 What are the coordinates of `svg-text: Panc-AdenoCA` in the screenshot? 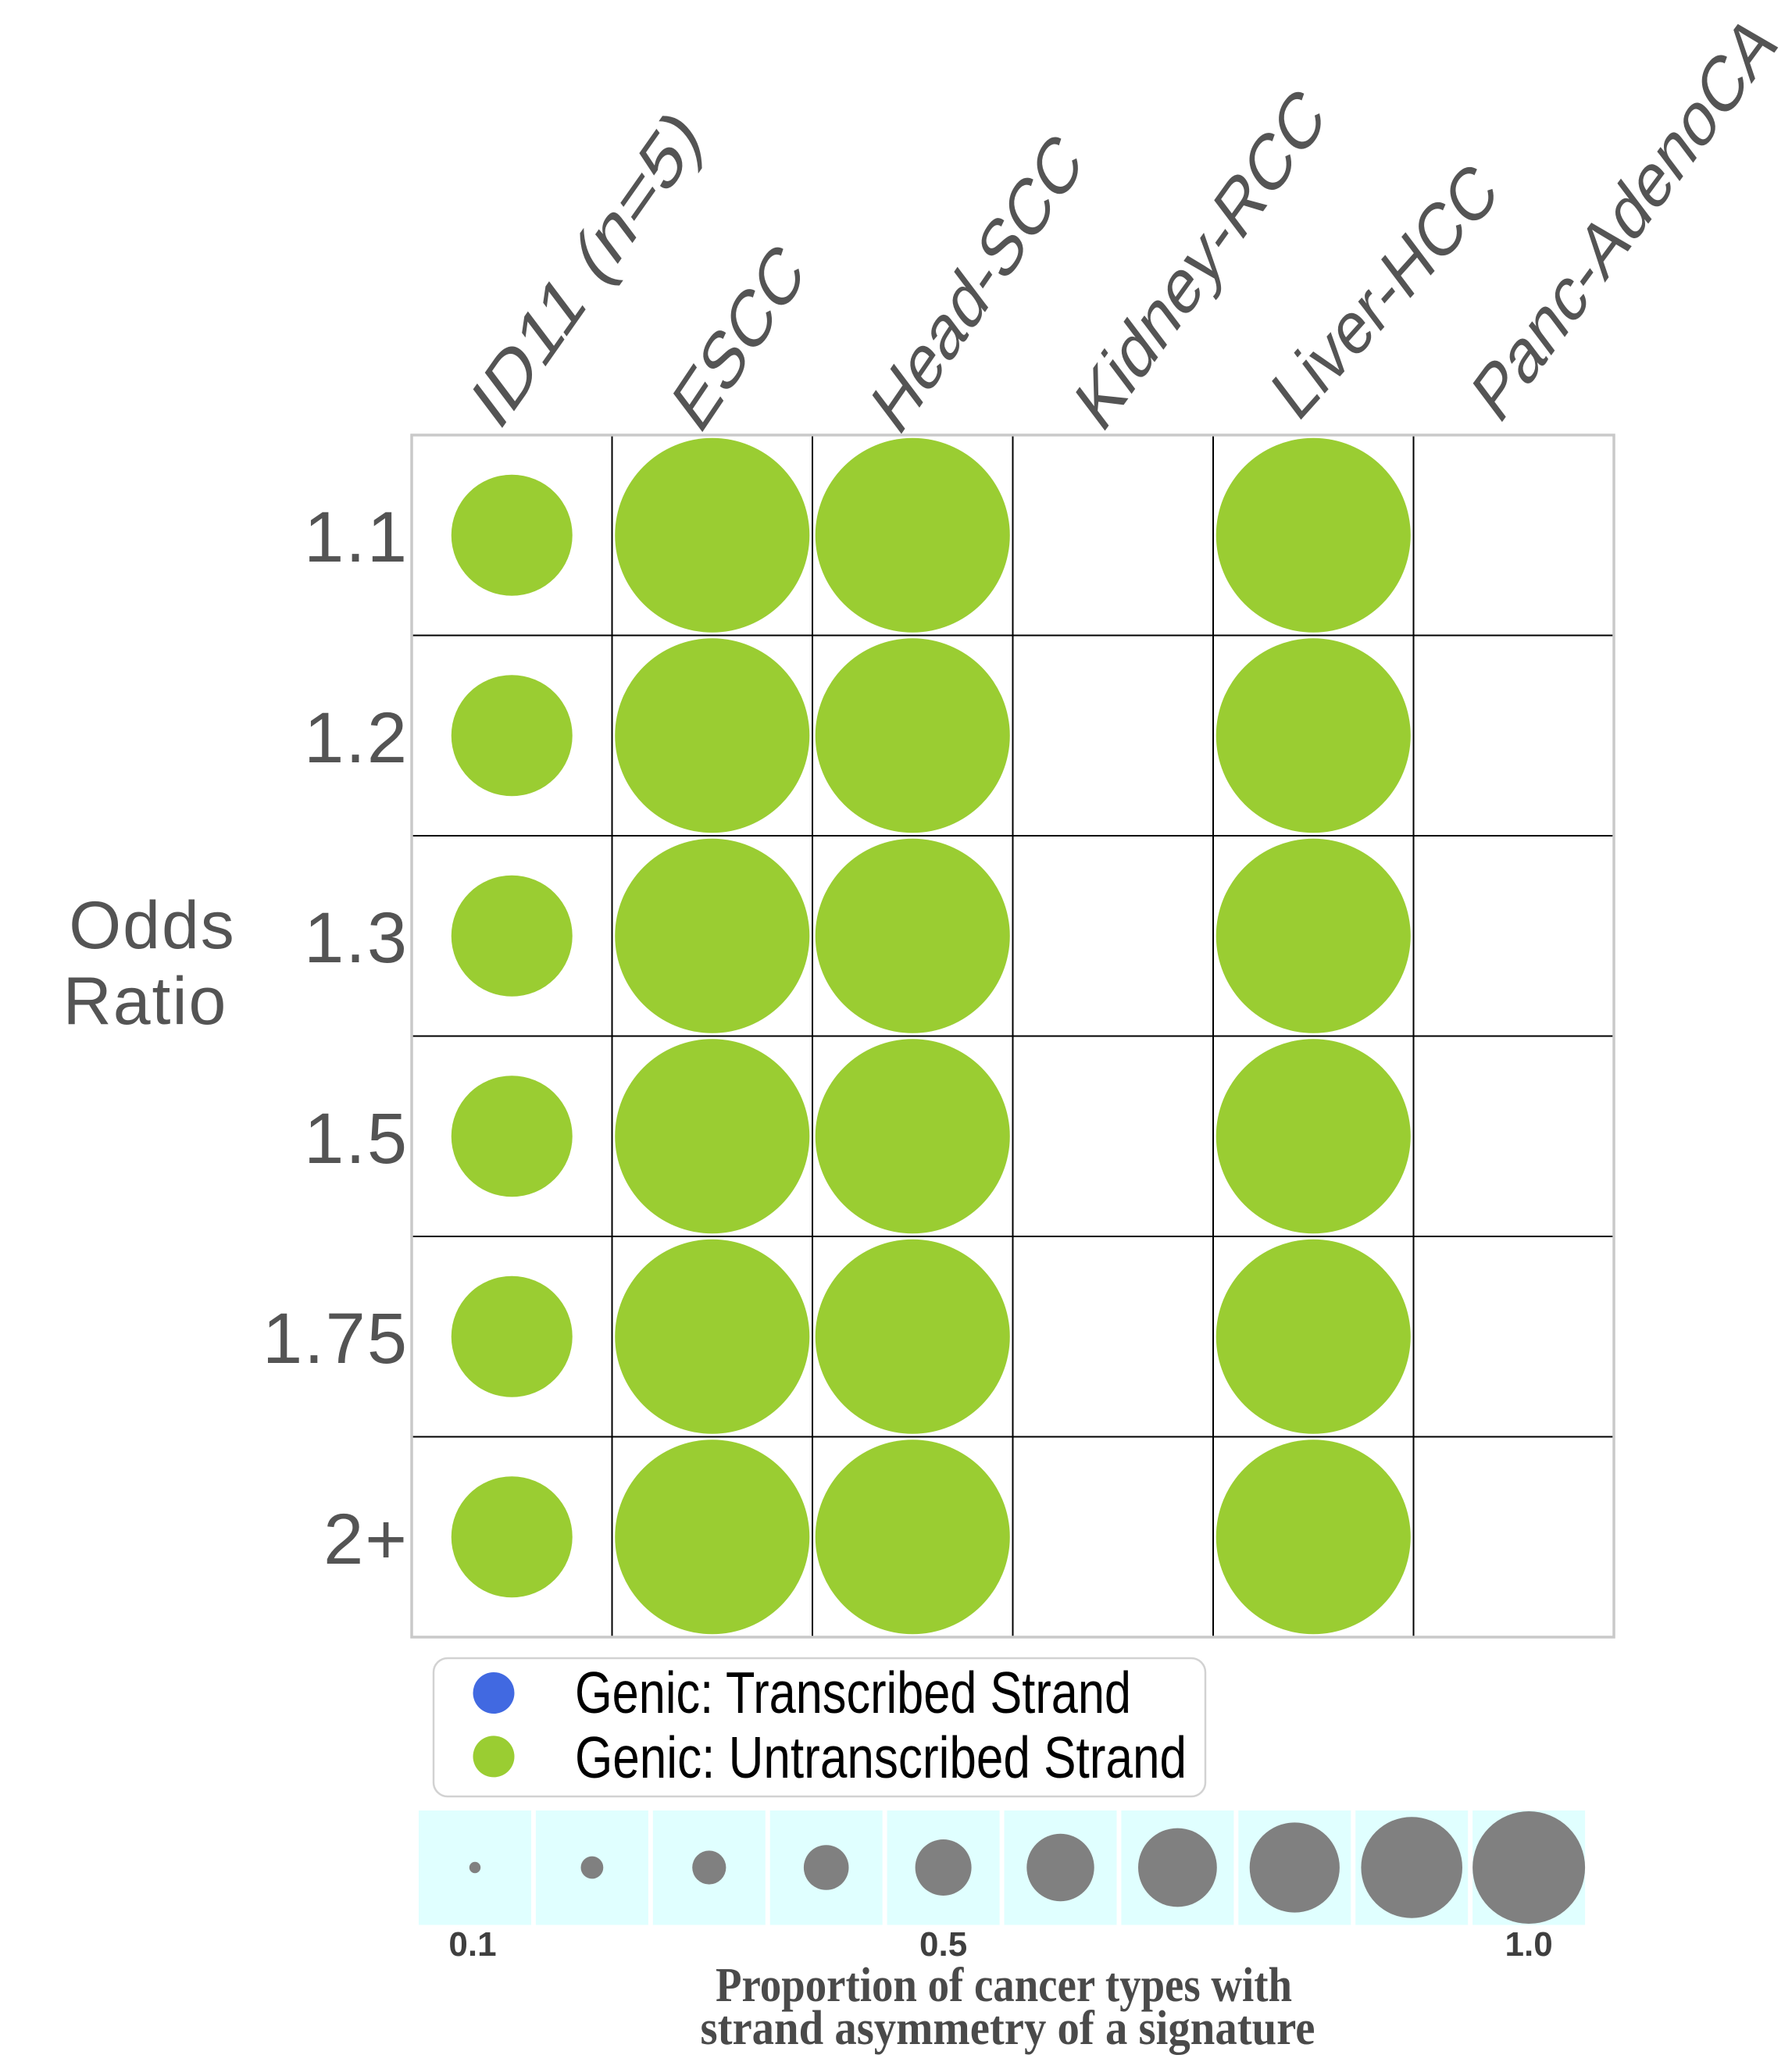 It's located at (1624, 219).